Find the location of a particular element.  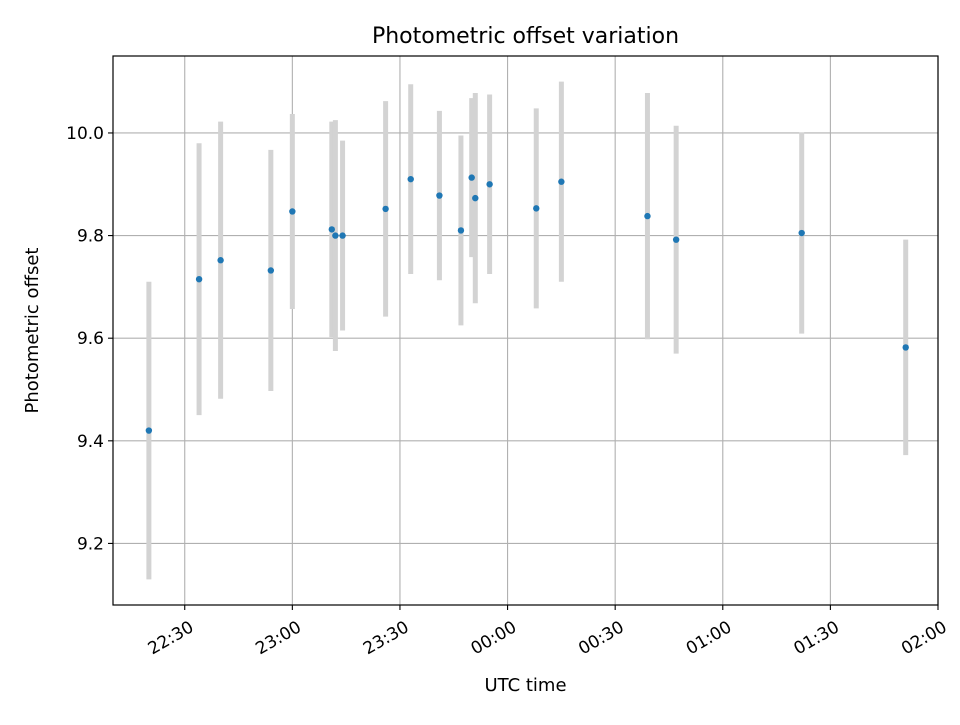

y-tick-label: 10.0 is located at coordinates (85, 134).